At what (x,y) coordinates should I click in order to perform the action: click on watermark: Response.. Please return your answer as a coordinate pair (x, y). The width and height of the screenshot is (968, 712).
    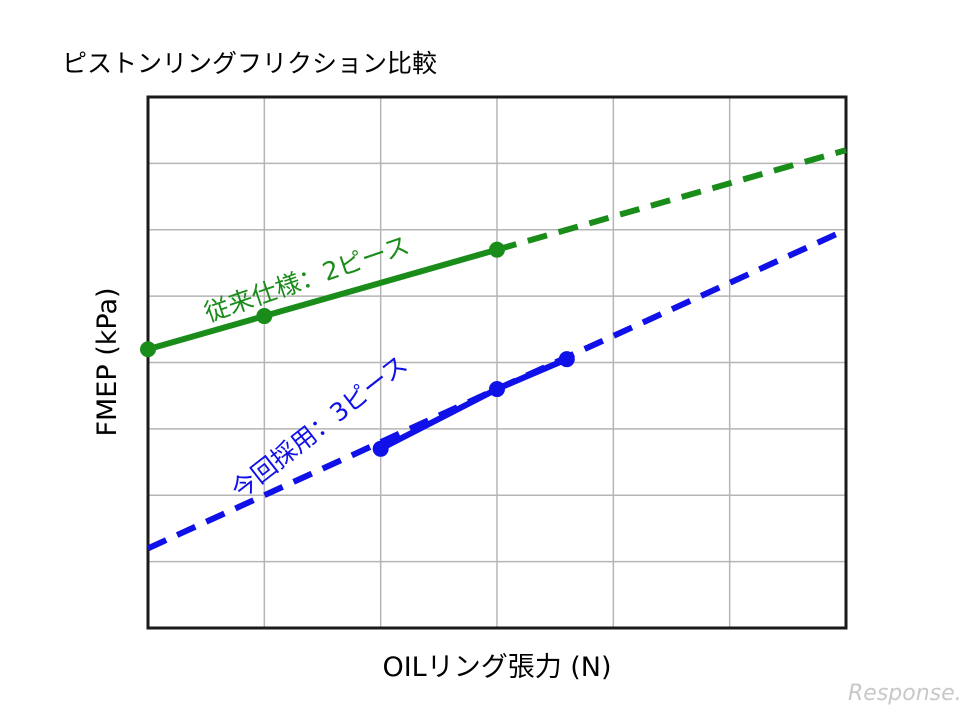
    Looking at the image, I should click on (905, 693).